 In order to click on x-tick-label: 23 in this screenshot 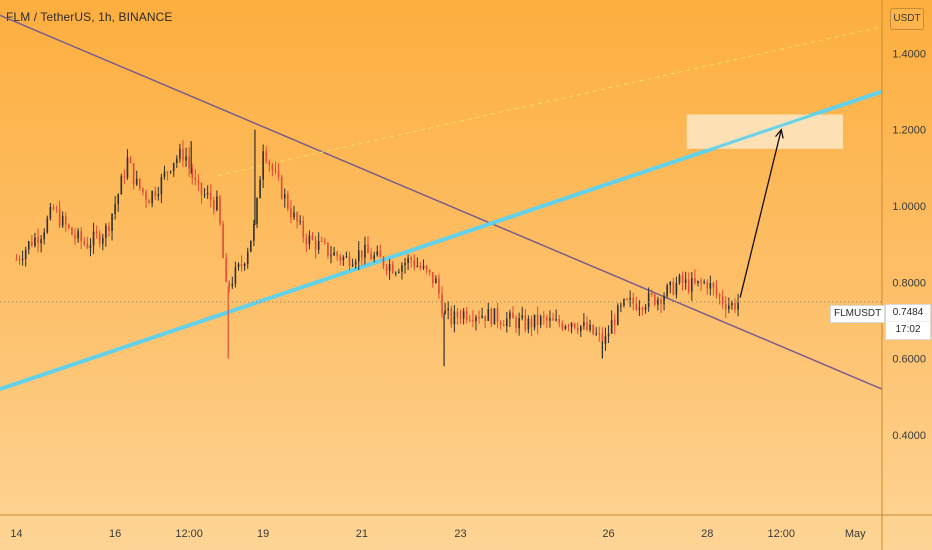, I will do `click(460, 534)`.